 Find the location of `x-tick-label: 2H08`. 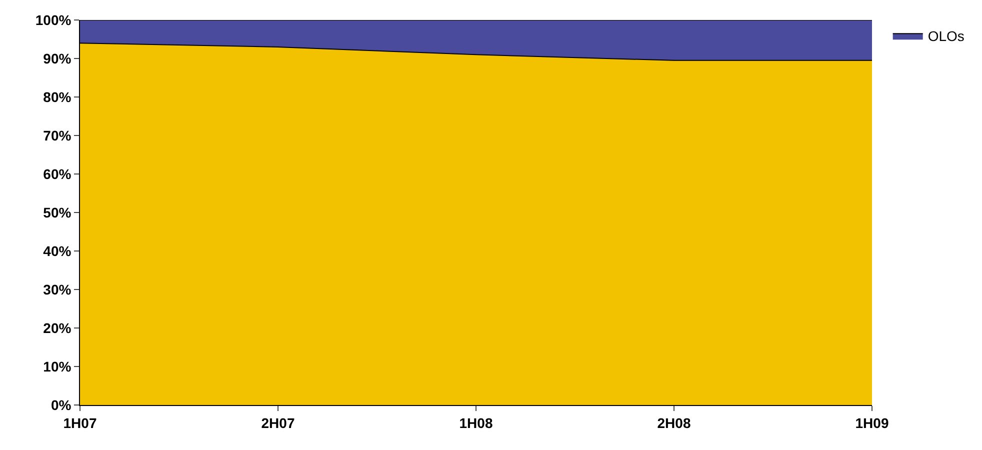

x-tick-label: 2H08 is located at coordinates (674, 422).